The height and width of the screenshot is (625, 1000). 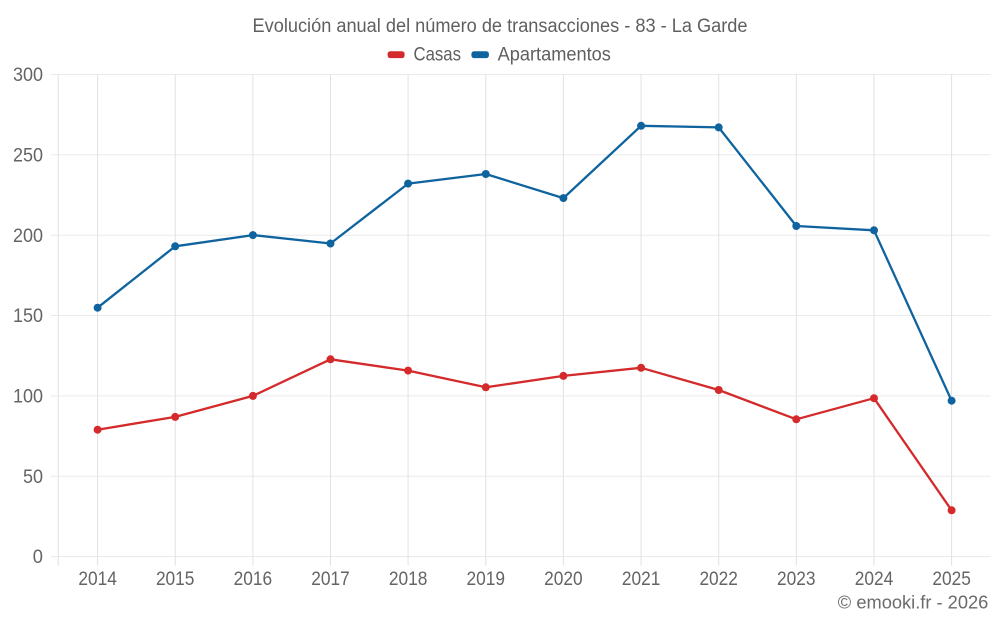 What do you see at coordinates (486, 579) in the screenshot?
I see `svg-text: 2019` at bounding box center [486, 579].